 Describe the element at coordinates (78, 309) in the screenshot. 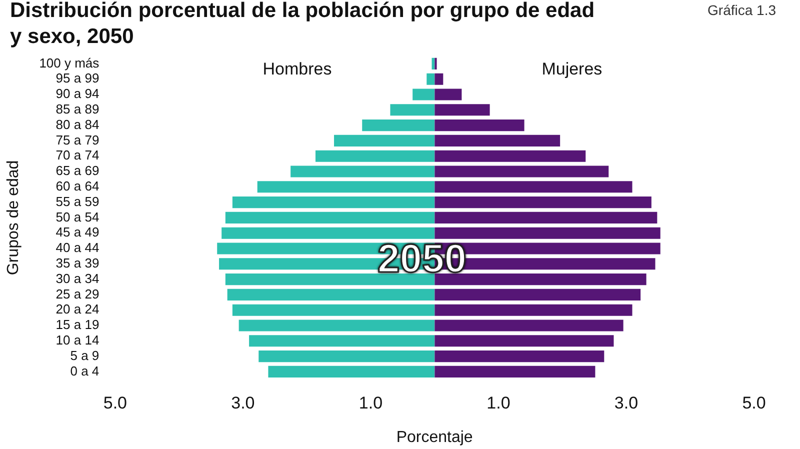

I see `y-tick-label: 20 a 24` at that location.